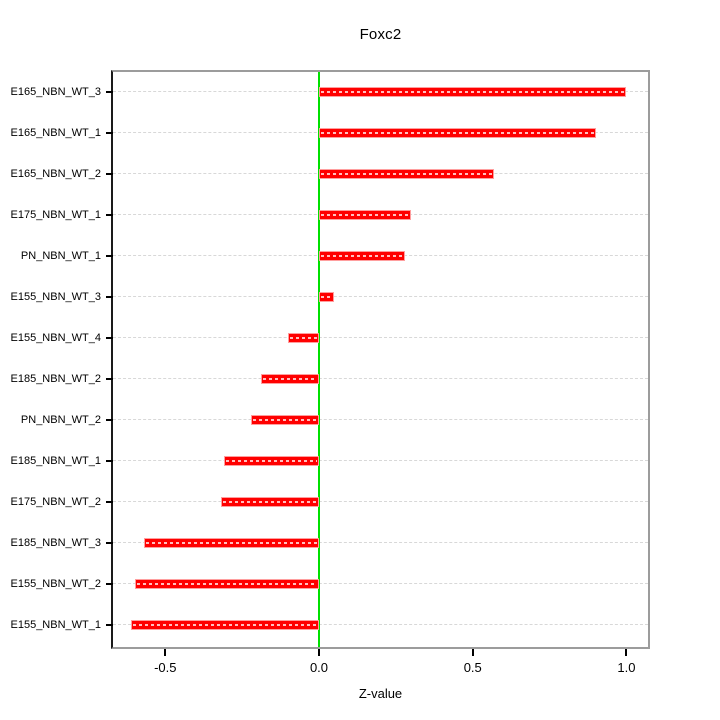 The height and width of the screenshot is (720, 720). What do you see at coordinates (56, 338) in the screenshot?
I see `y-axis-label: E155_NBN_WT_4` at bounding box center [56, 338].